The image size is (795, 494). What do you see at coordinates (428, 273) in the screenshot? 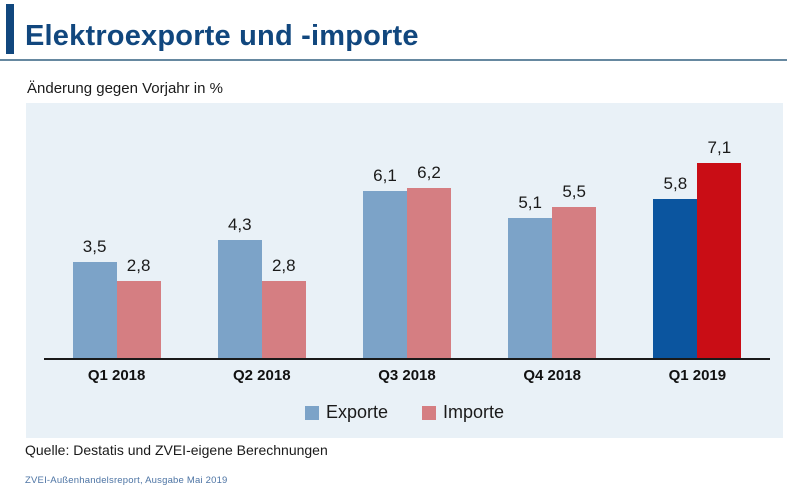
I see `bar-importe-q3-2018` at bounding box center [428, 273].